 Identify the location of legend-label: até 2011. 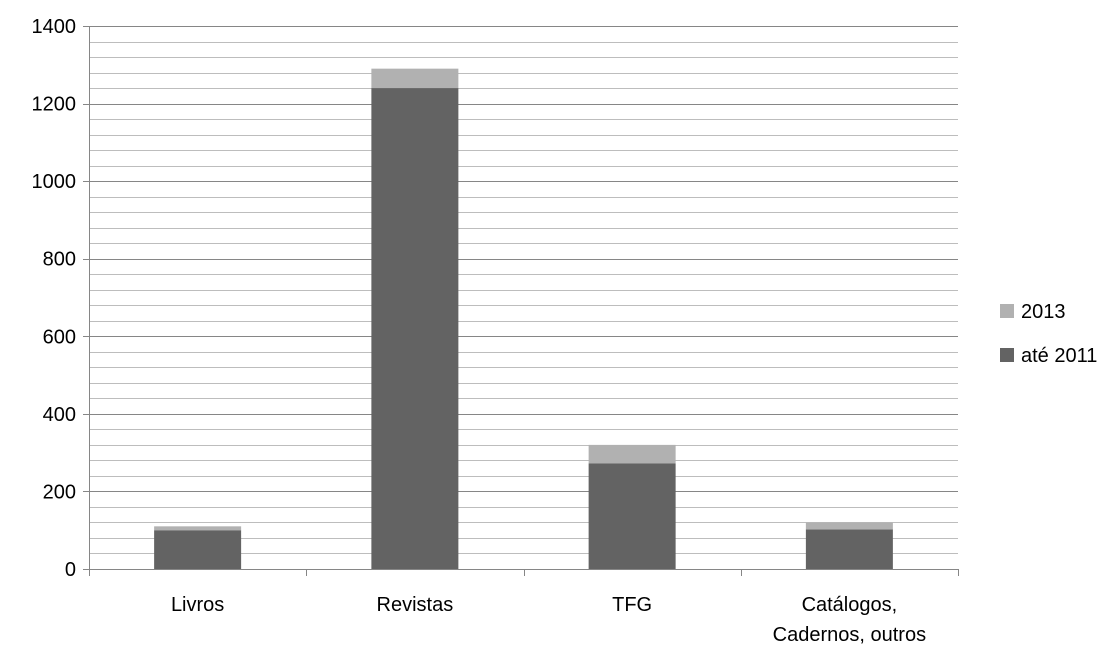
(1059, 356).